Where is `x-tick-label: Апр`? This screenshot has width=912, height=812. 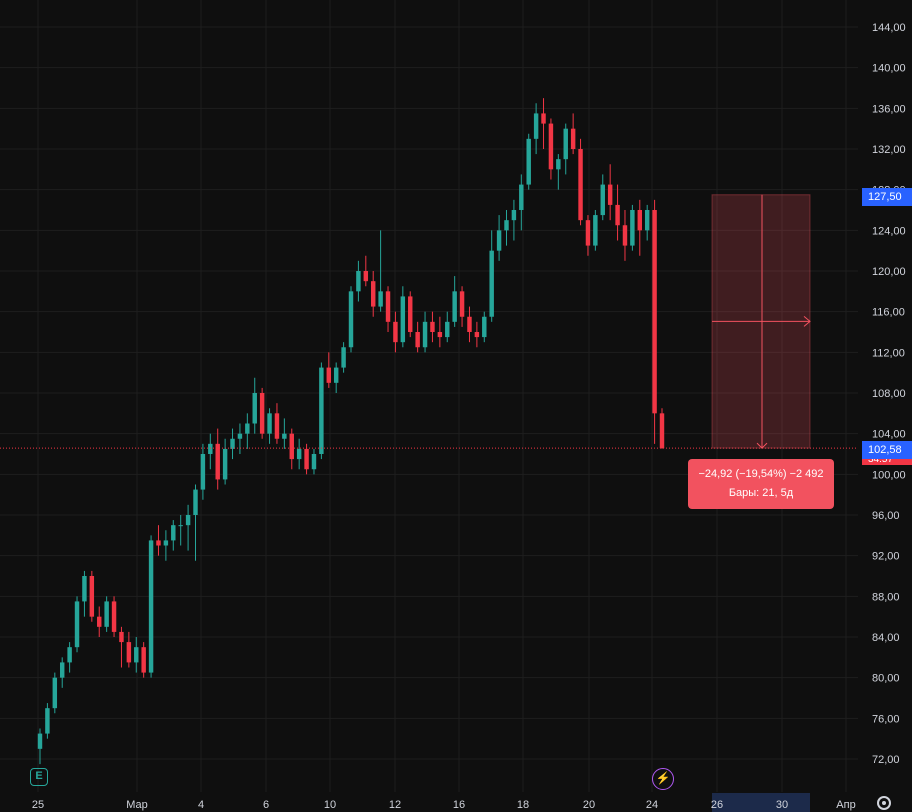
x-tick-label: Апр is located at coordinates (845, 805).